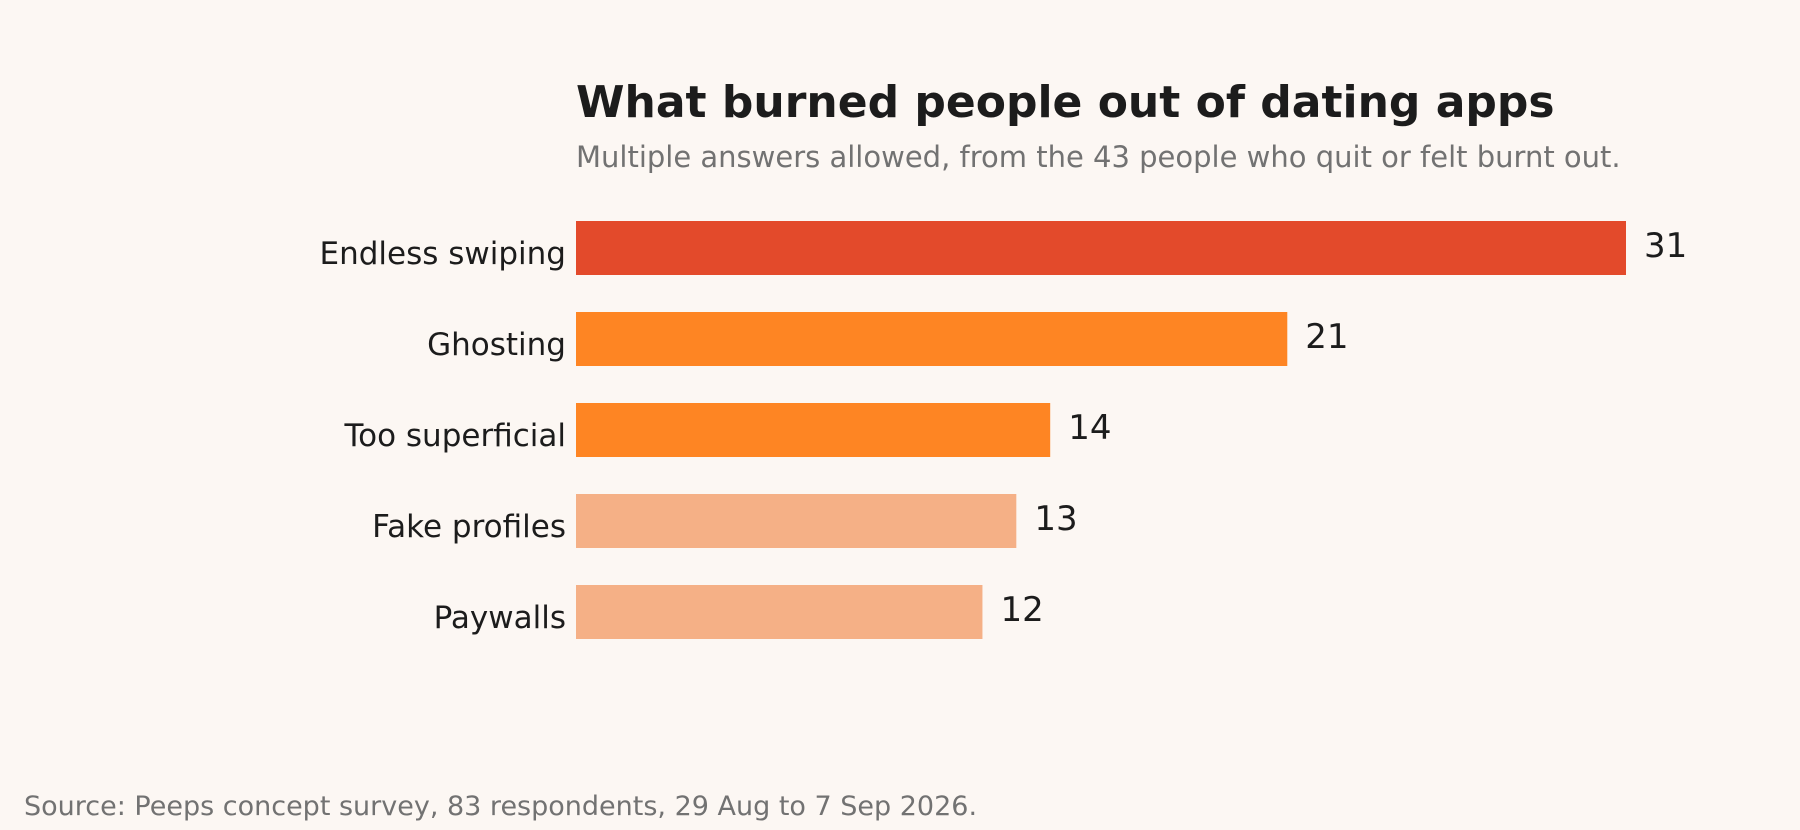 This screenshot has width=1800, height=830. What do you see at coordinates (1326, 337) in the screenshot?
I see `value-label: 21` at bounding box center [1326, 337].